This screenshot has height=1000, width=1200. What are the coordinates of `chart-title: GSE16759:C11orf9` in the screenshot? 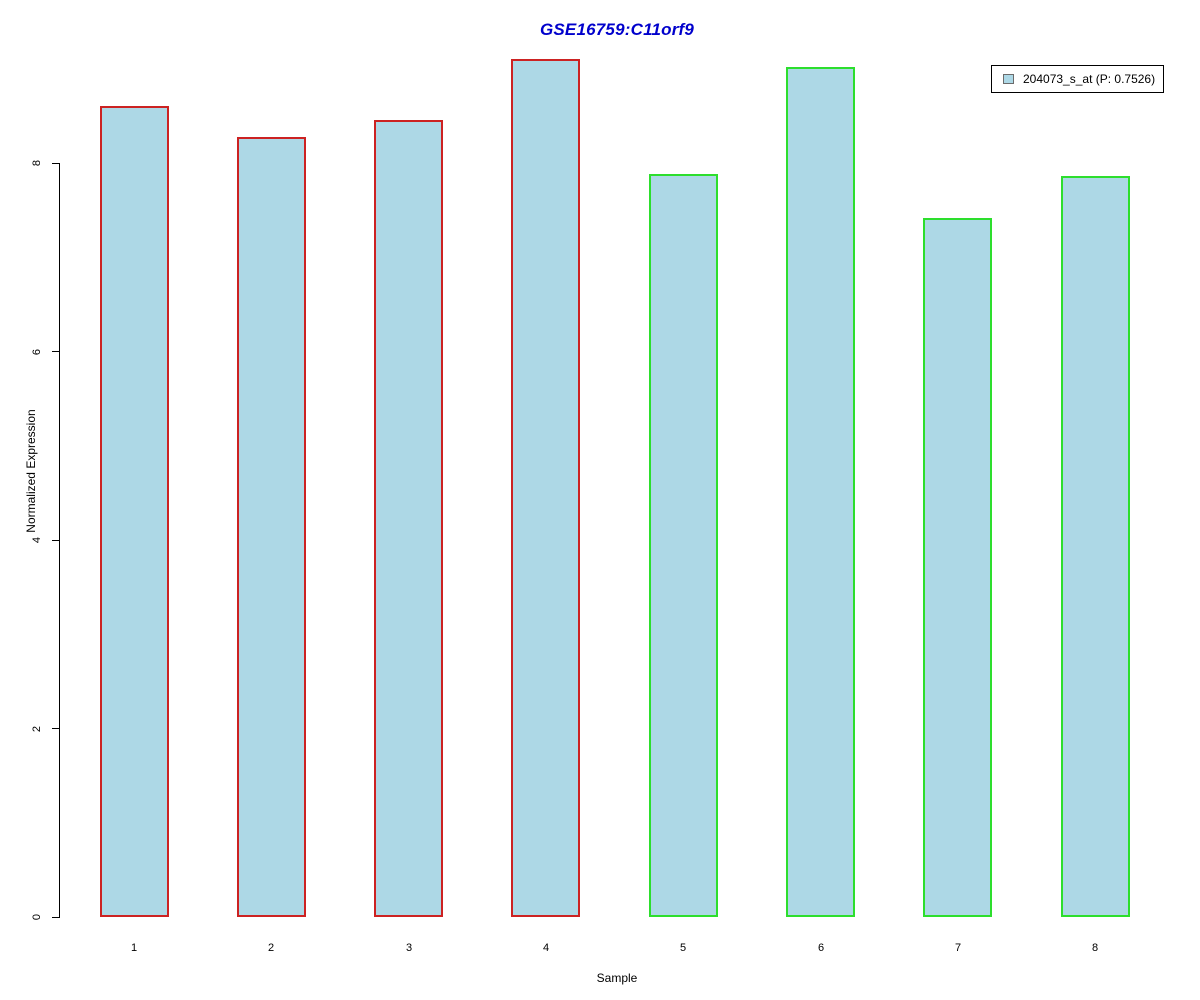 It's located at (617, 29).